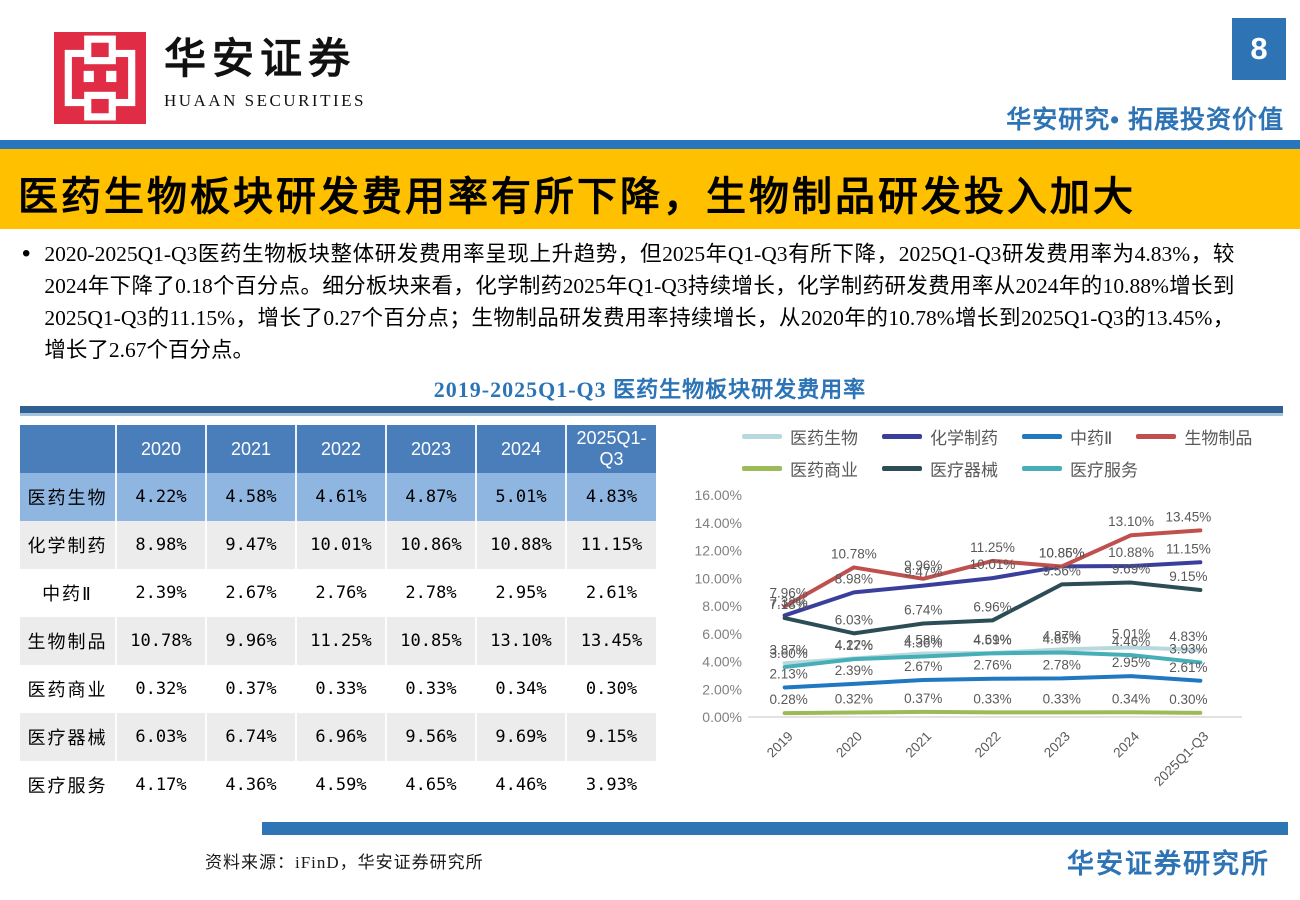 The height and width of the screenshot is (900, 1300). I want to click on data-label: 9.15%, so click(1188, 576).